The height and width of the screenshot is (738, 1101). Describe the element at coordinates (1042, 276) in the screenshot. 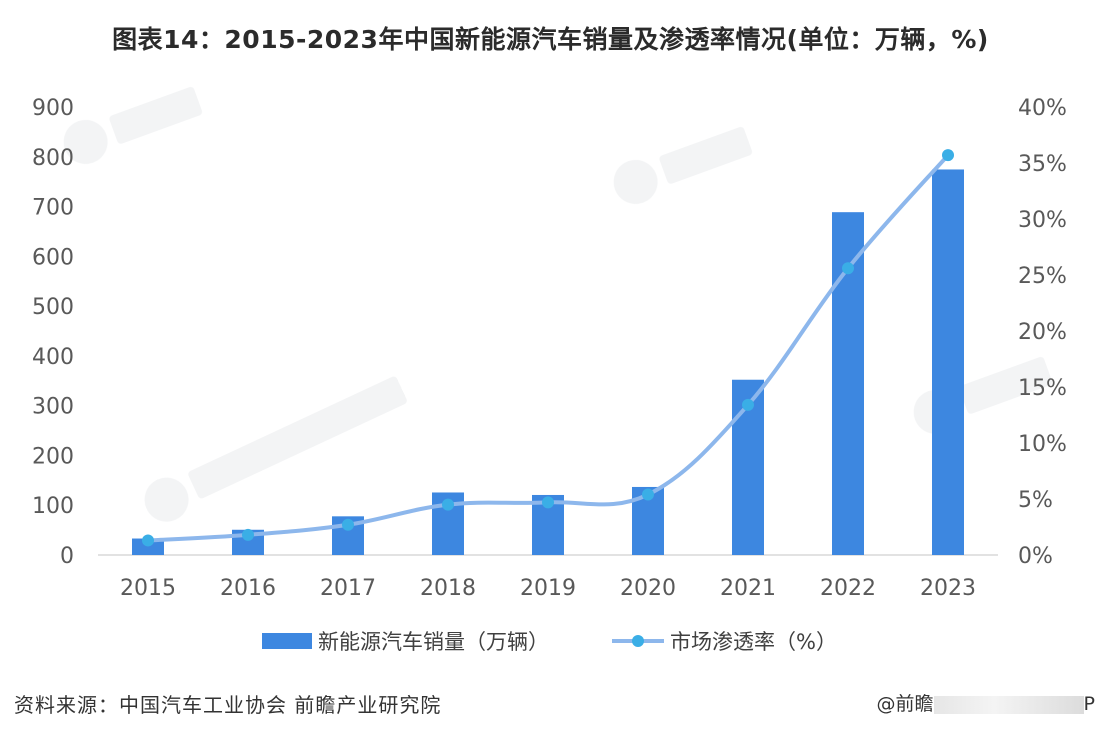

I see `y-right-tick-label: 25%` at that location.